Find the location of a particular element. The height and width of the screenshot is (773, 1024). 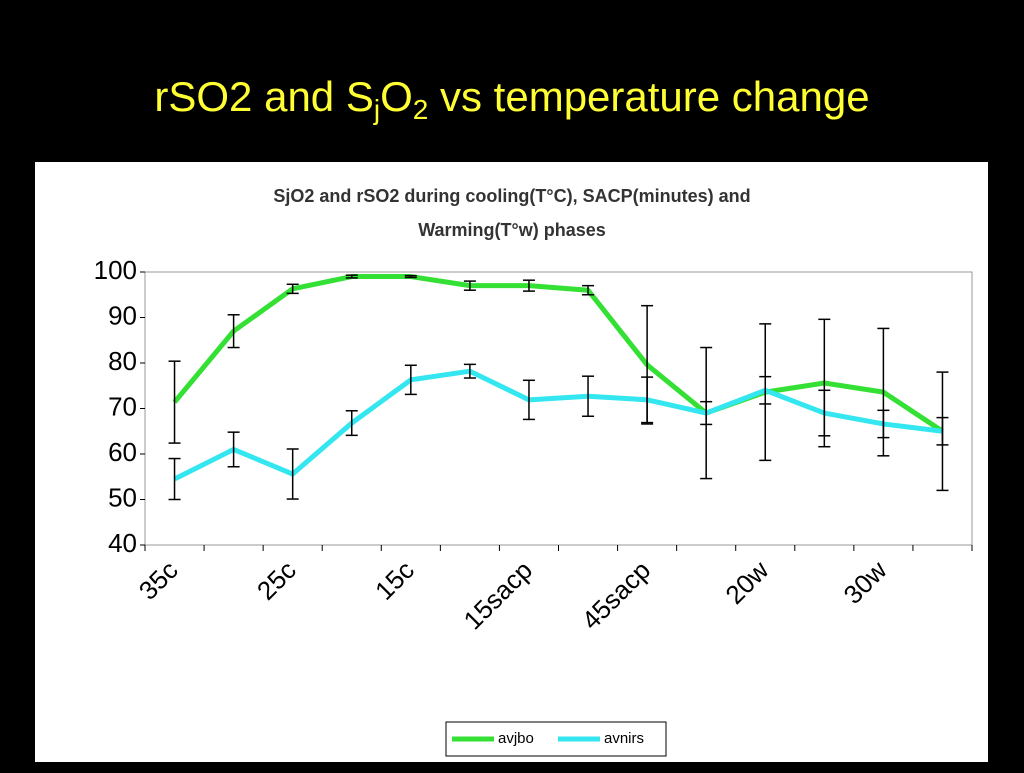

y-tick-label: 100 is located at coordinates (115, 270).